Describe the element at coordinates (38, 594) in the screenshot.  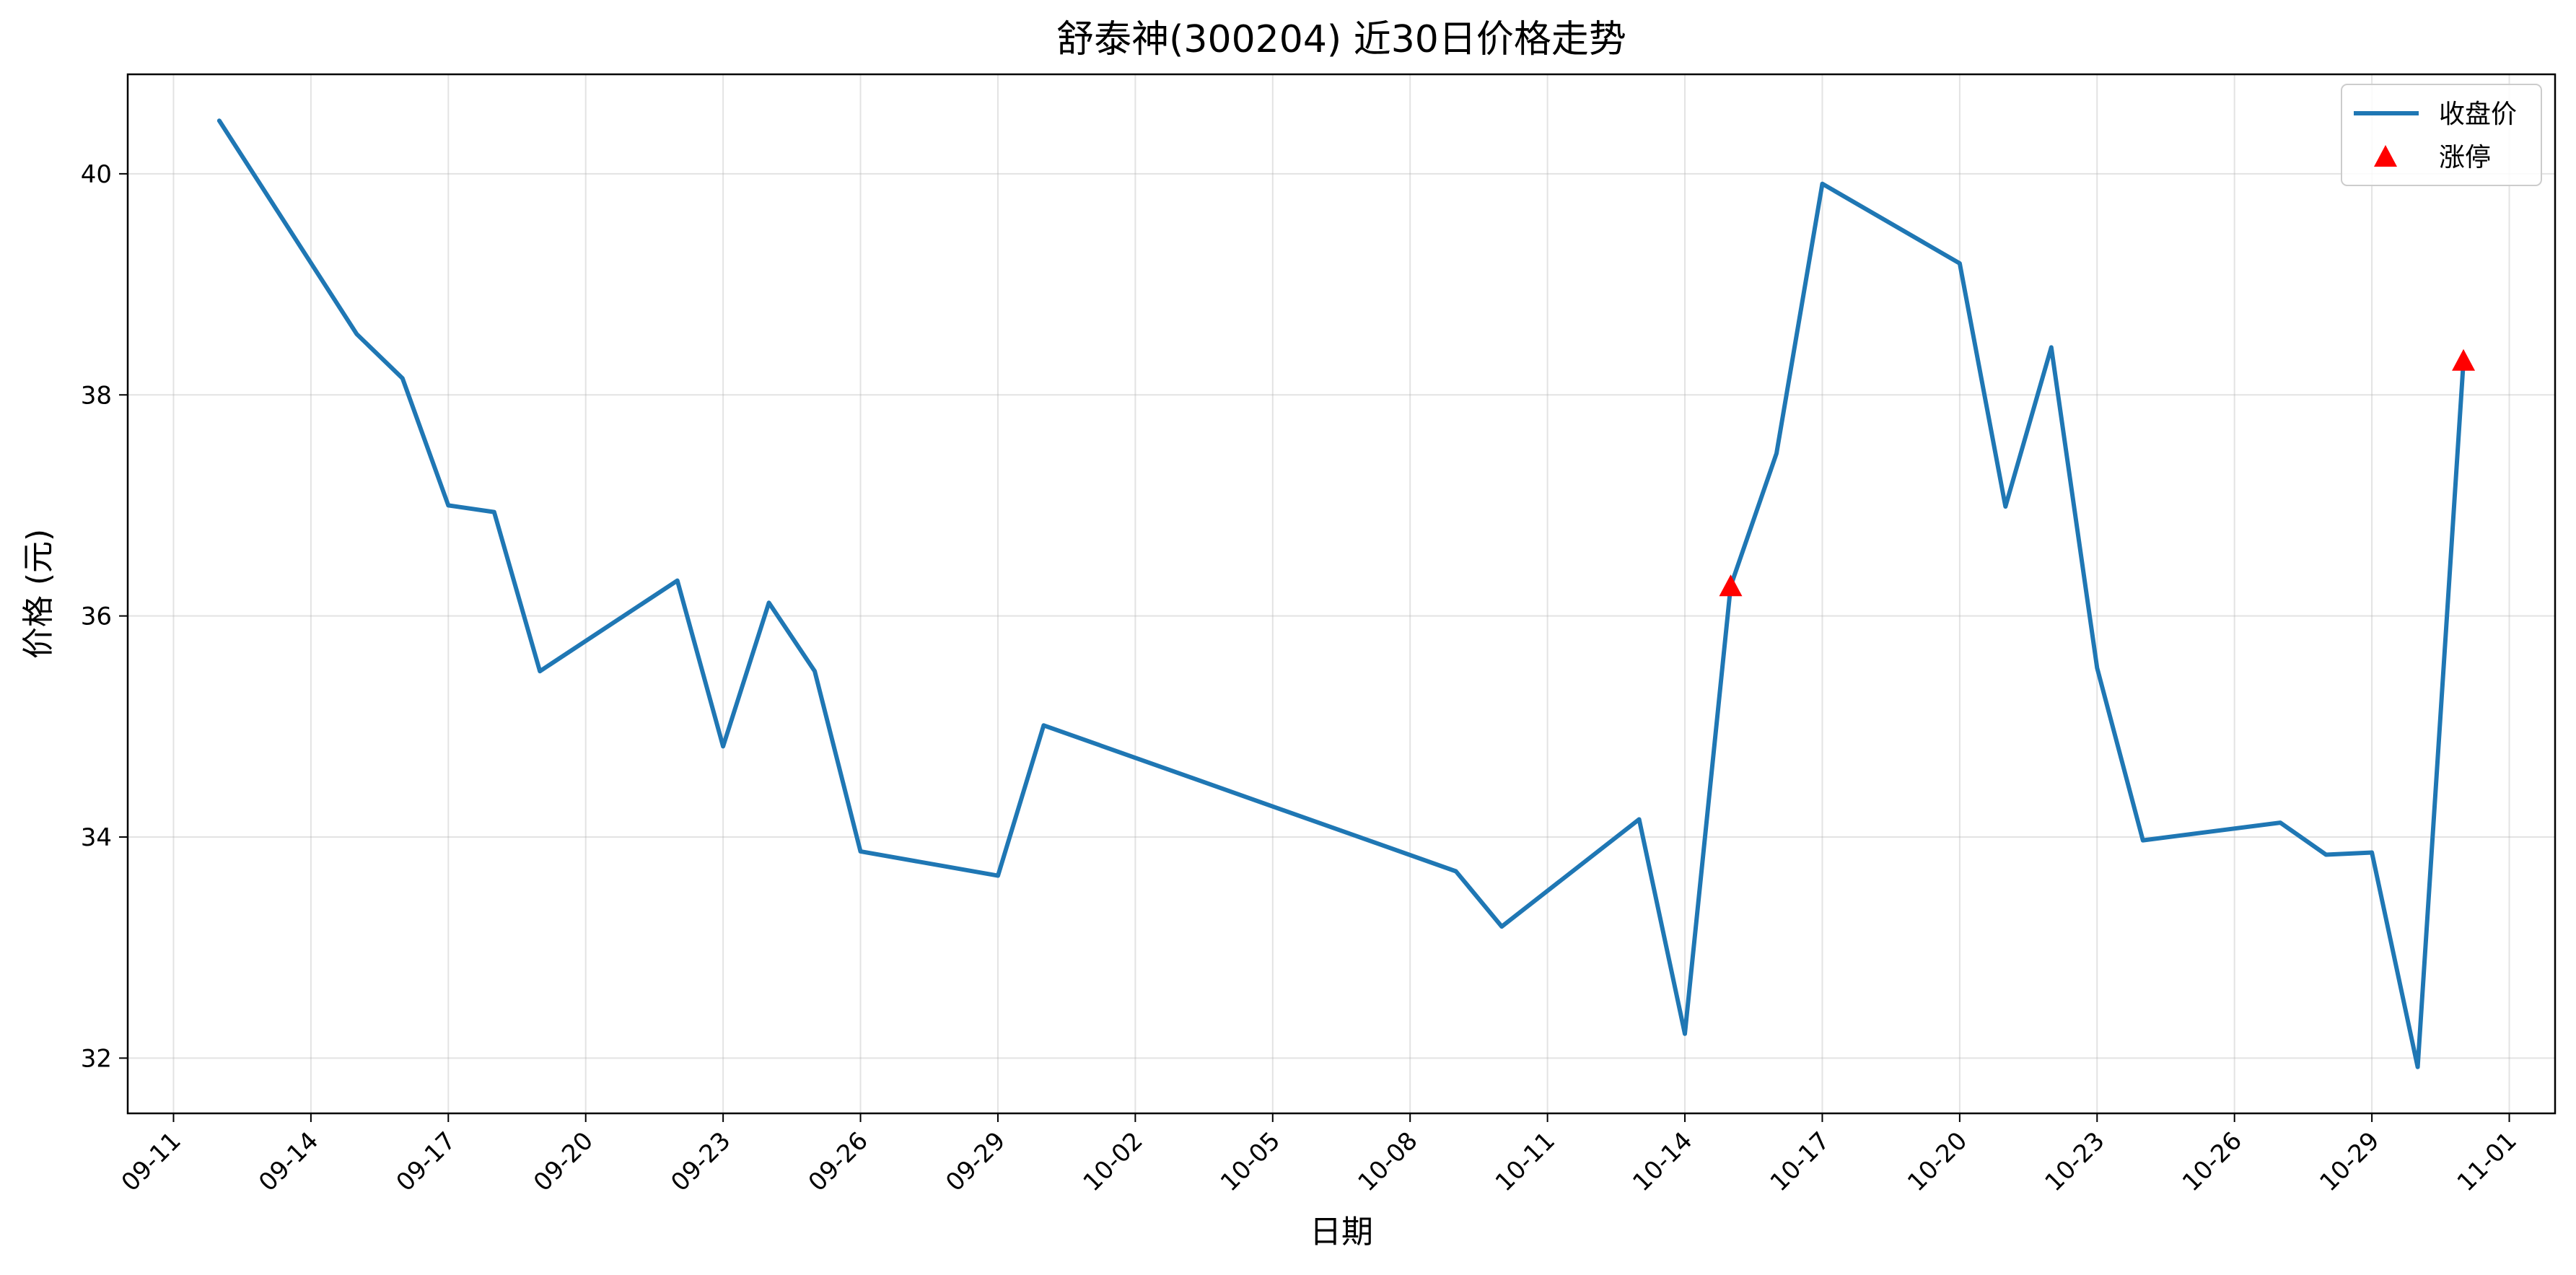
I see `y-axis-label: 价格 (元)` at that location.